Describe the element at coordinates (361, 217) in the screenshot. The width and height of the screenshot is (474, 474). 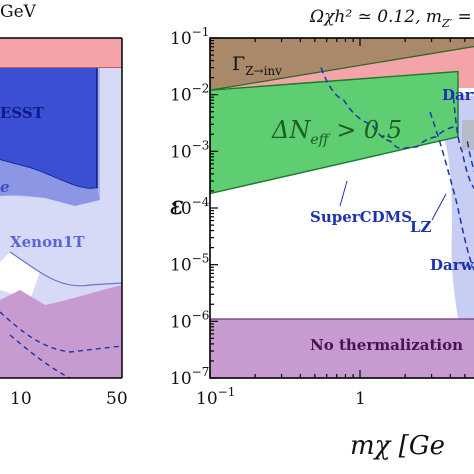
I see `label-supercdms: SuperCDMS` at that location.